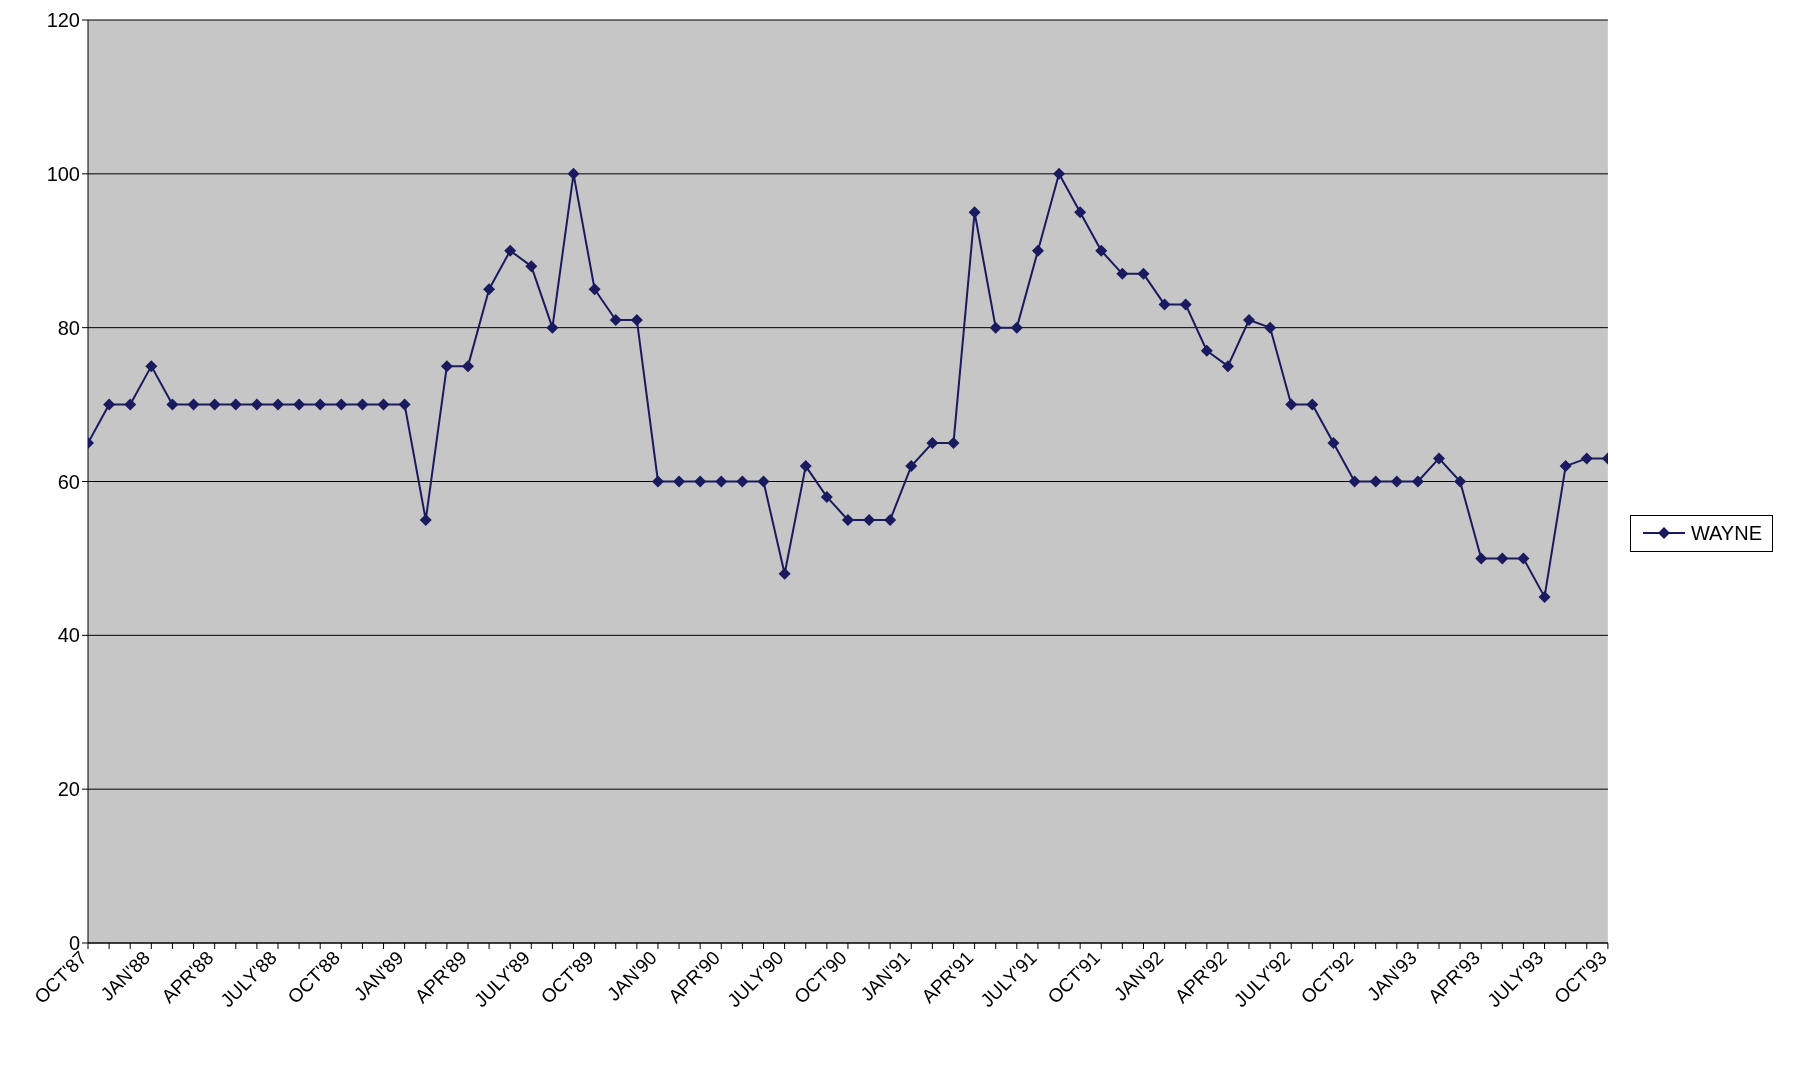 The width and height of the screenshot is (1799, 1069). Describe the element at coordinates (1726, 533) in the screenshot. I see `legend-label: WAYNE` at that location.